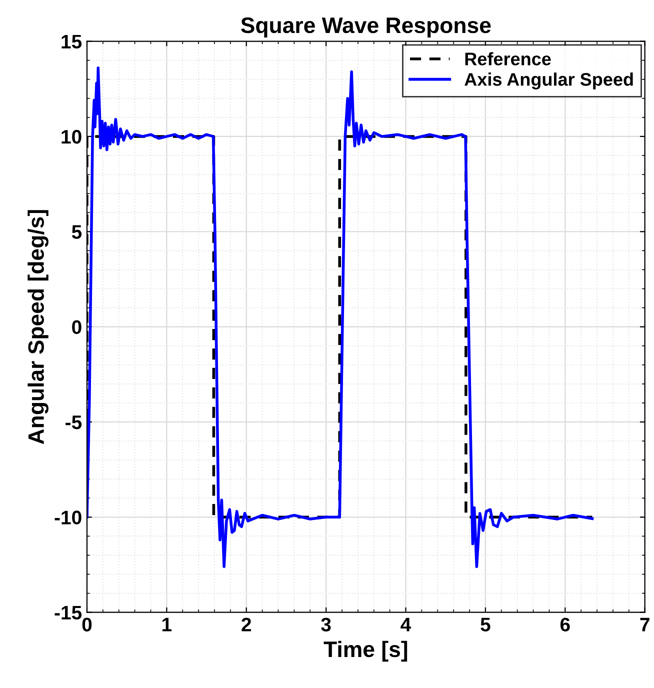 This screenshot has height=688, width=654. I want to click on x-tick-label: 1, so click(167, 625).